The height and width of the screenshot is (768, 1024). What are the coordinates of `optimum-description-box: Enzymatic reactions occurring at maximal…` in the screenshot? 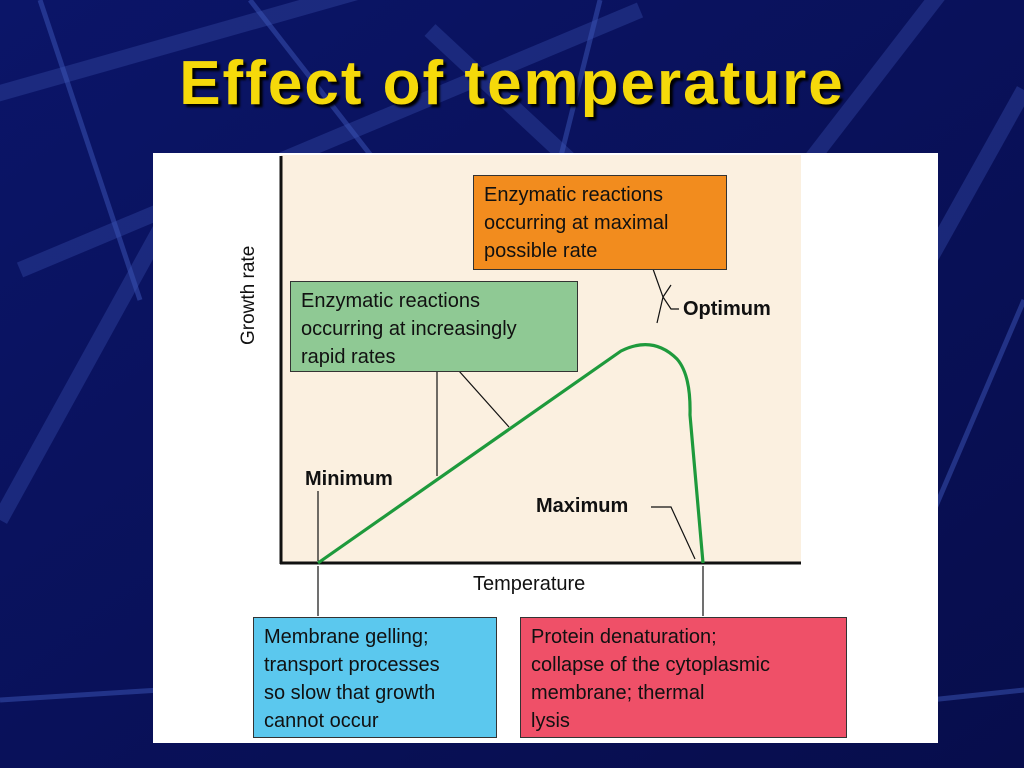 It's located at (600, 222).